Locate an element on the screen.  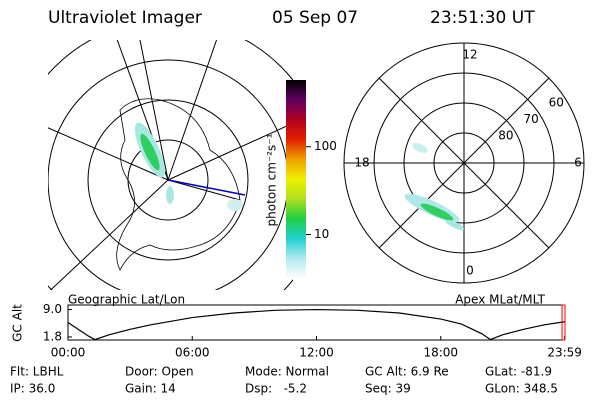
mlt-label: 6 is located at coordinates (578, 163).